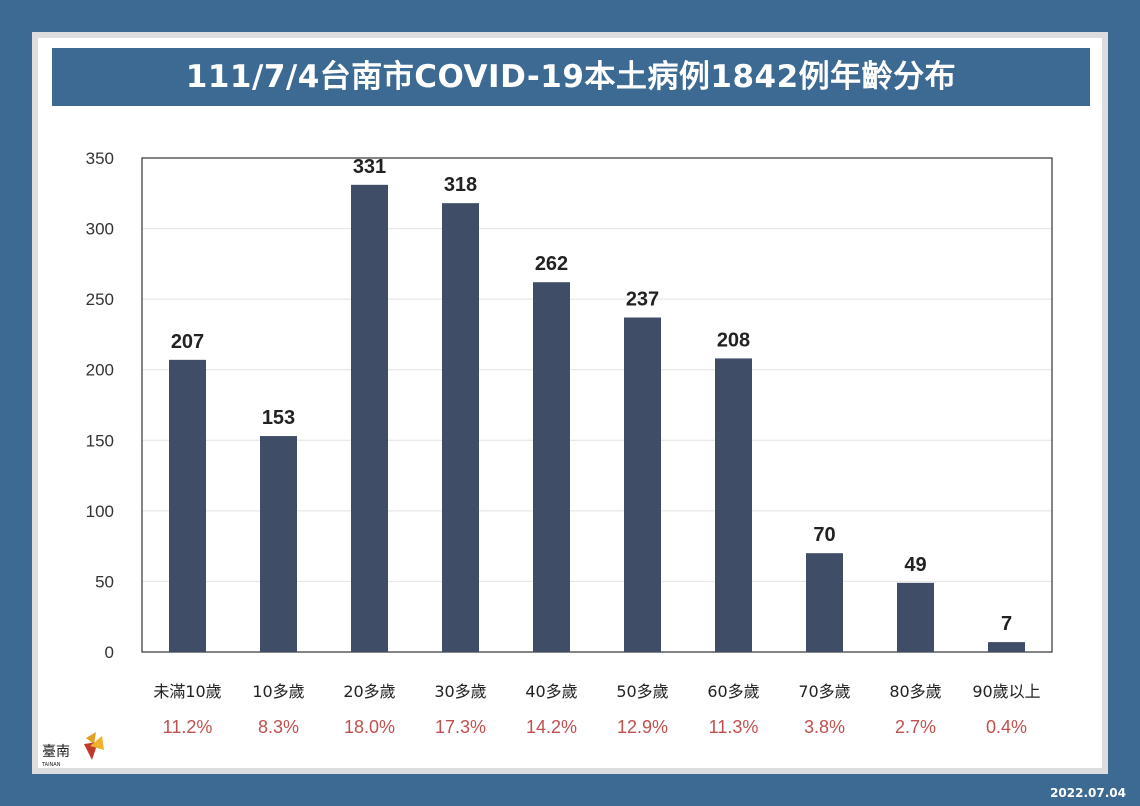 The image size is (1140, 806). Describe the element at coordinates (91, 738) in the screenshot. I see `logo-mark-yellow` at that location.